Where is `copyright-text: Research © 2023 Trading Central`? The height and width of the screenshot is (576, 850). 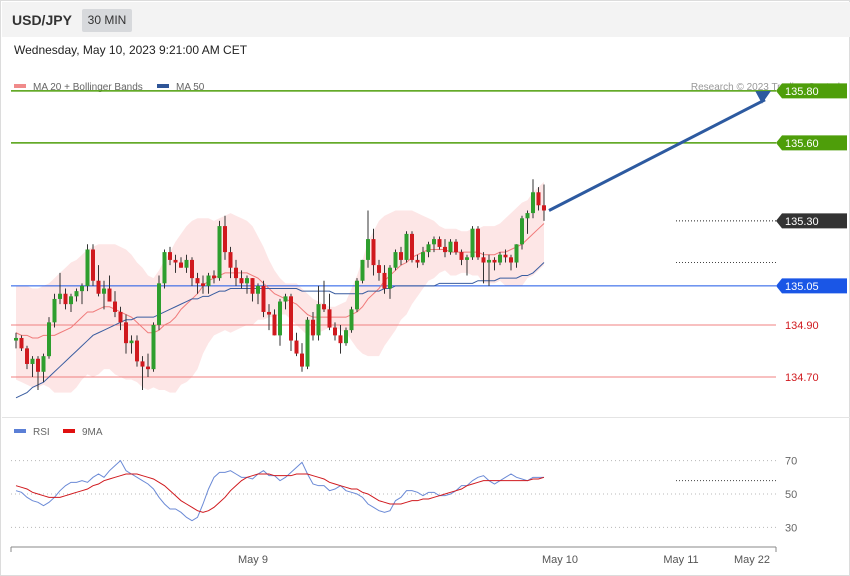 copyright-text: Research © 2023 Trading Central is located at coordinates (765, 87).